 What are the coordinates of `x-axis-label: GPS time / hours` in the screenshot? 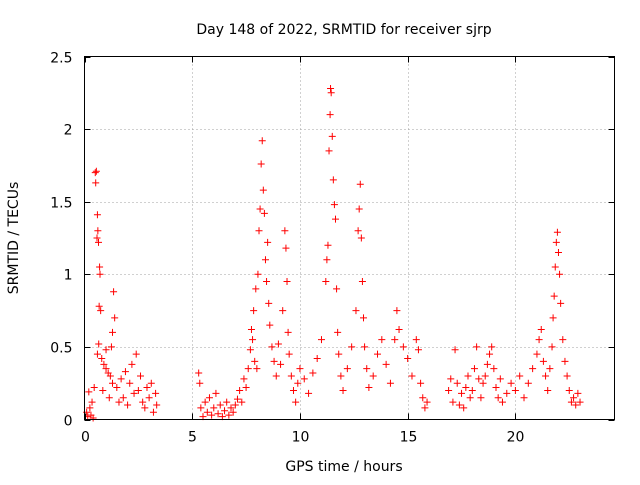 It's located at (343, 467).